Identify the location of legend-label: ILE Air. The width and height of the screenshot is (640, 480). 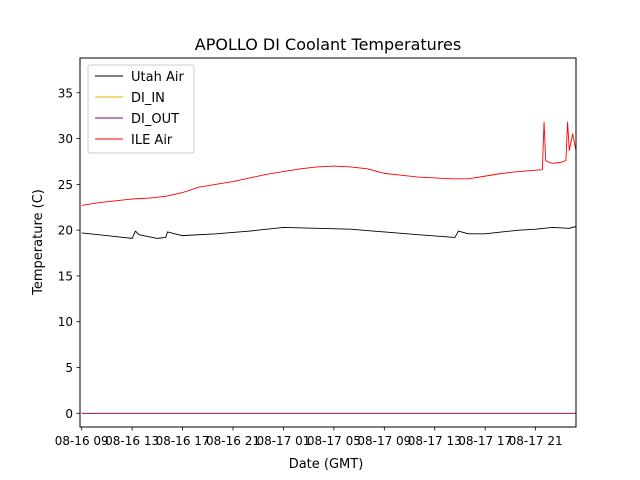
(152, 140).